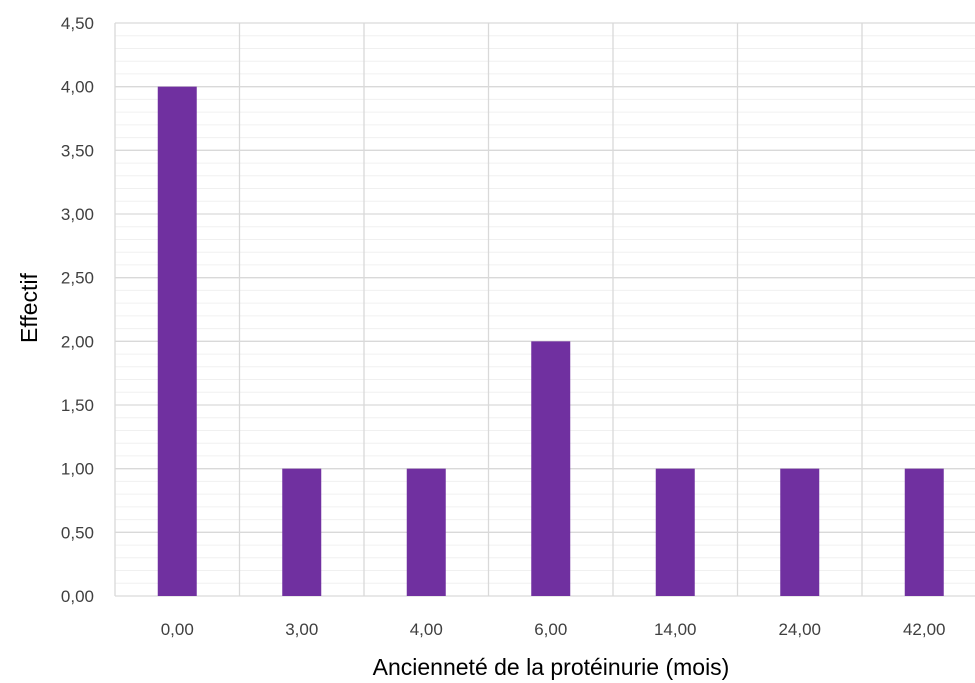  Describe the element at coordinates (77, 532) in the screenshot. I see `y-tick-label: 0,50` at that location.